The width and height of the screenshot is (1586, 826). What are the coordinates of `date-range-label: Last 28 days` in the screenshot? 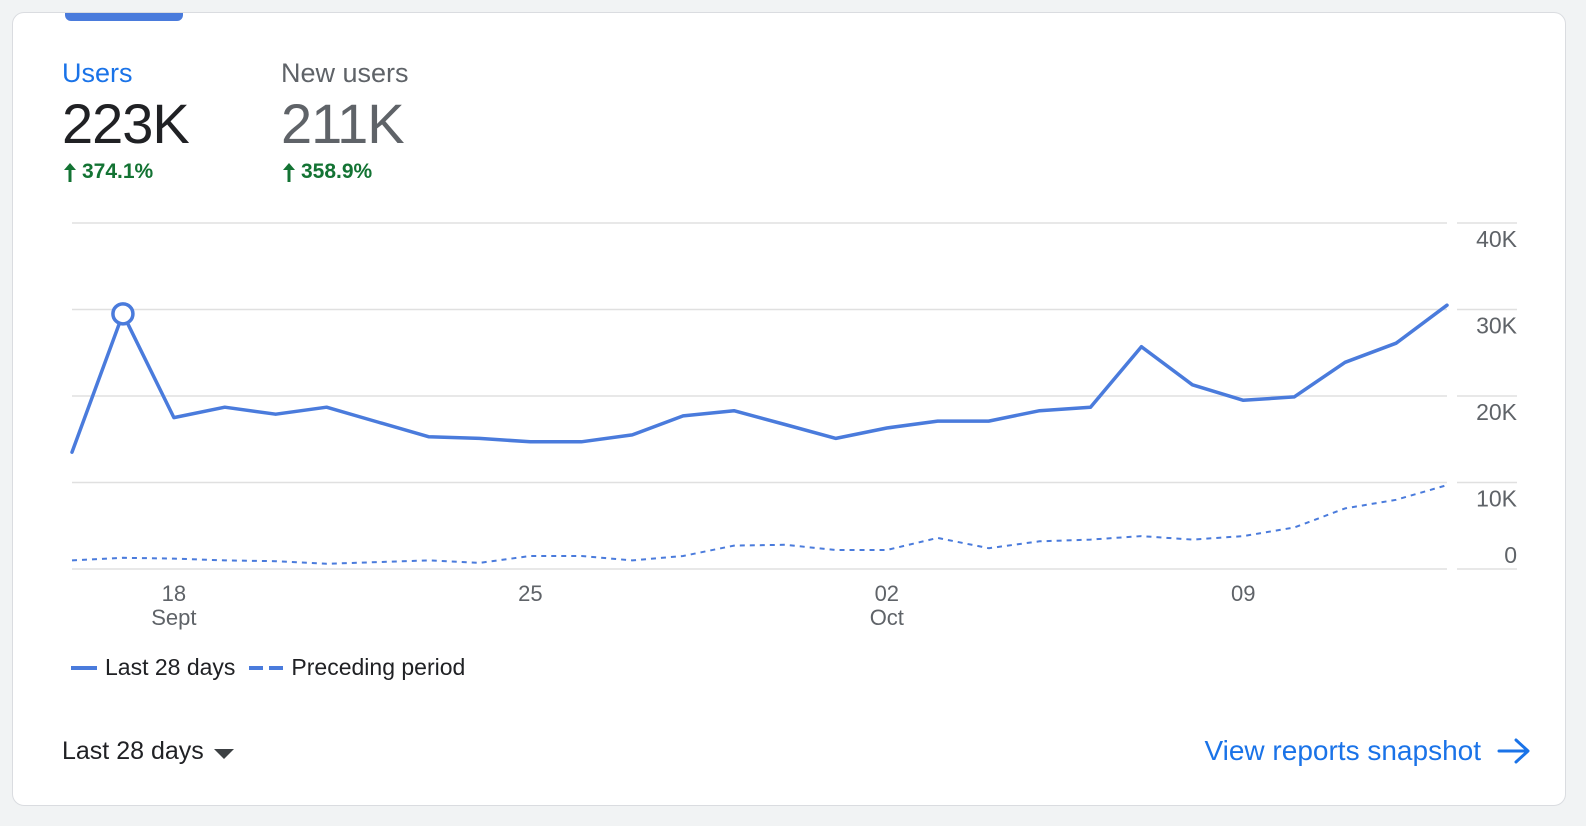 It's located at (133, 751).